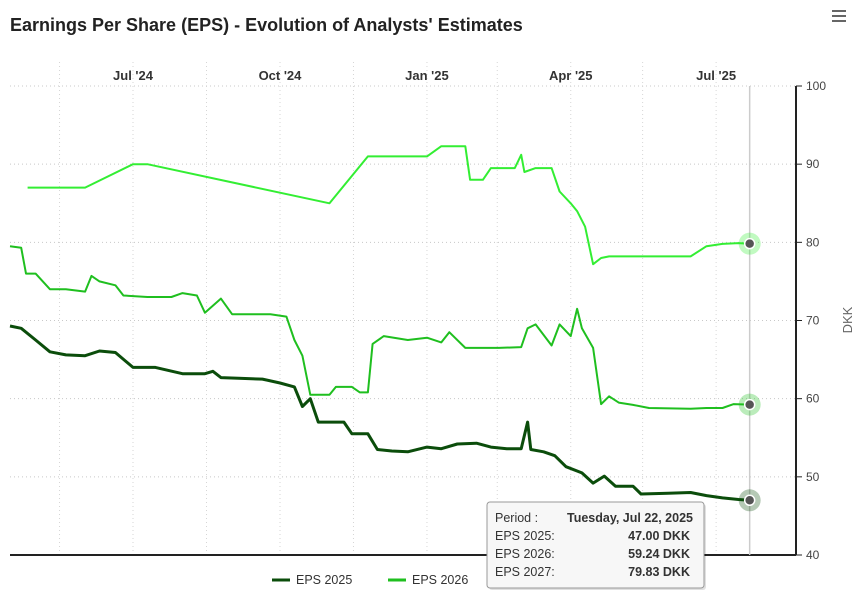 The height and width of the screenshot is (594, 868). What do you see at coordinates (427, 75) in the screenshot?
I see `x-tick-label: Jan '25` at bounding box center [427, 75].